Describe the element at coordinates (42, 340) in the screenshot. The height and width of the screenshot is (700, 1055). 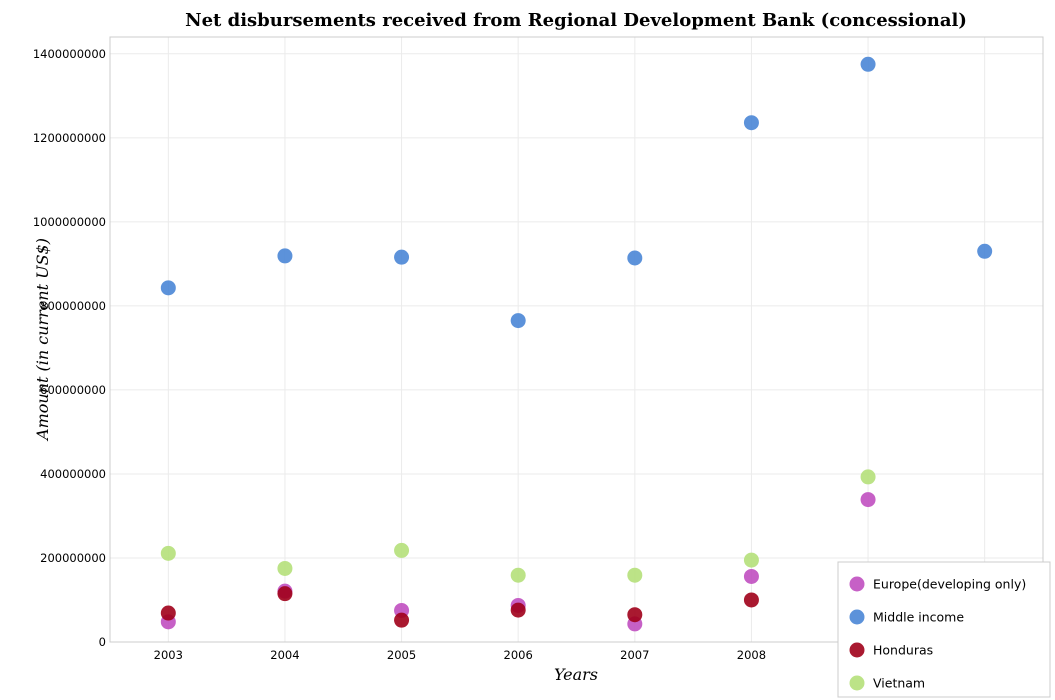
I see `y-axis-label: Amount (in current US$)` at that location.